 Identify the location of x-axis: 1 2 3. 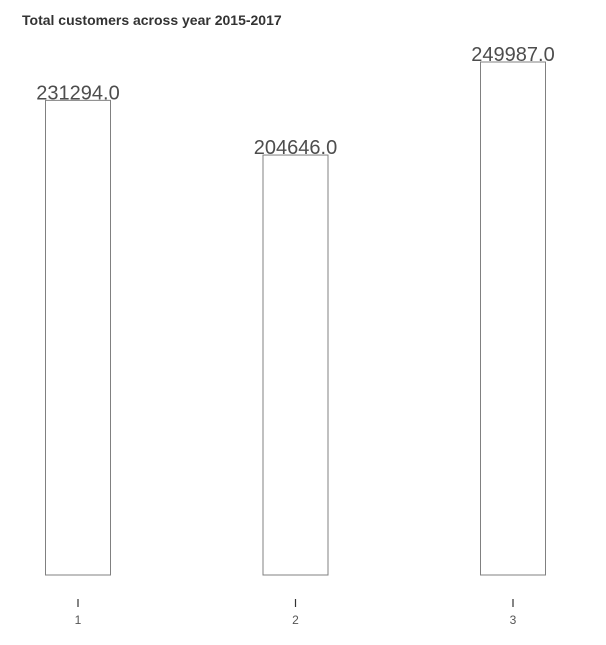
(296, 613).